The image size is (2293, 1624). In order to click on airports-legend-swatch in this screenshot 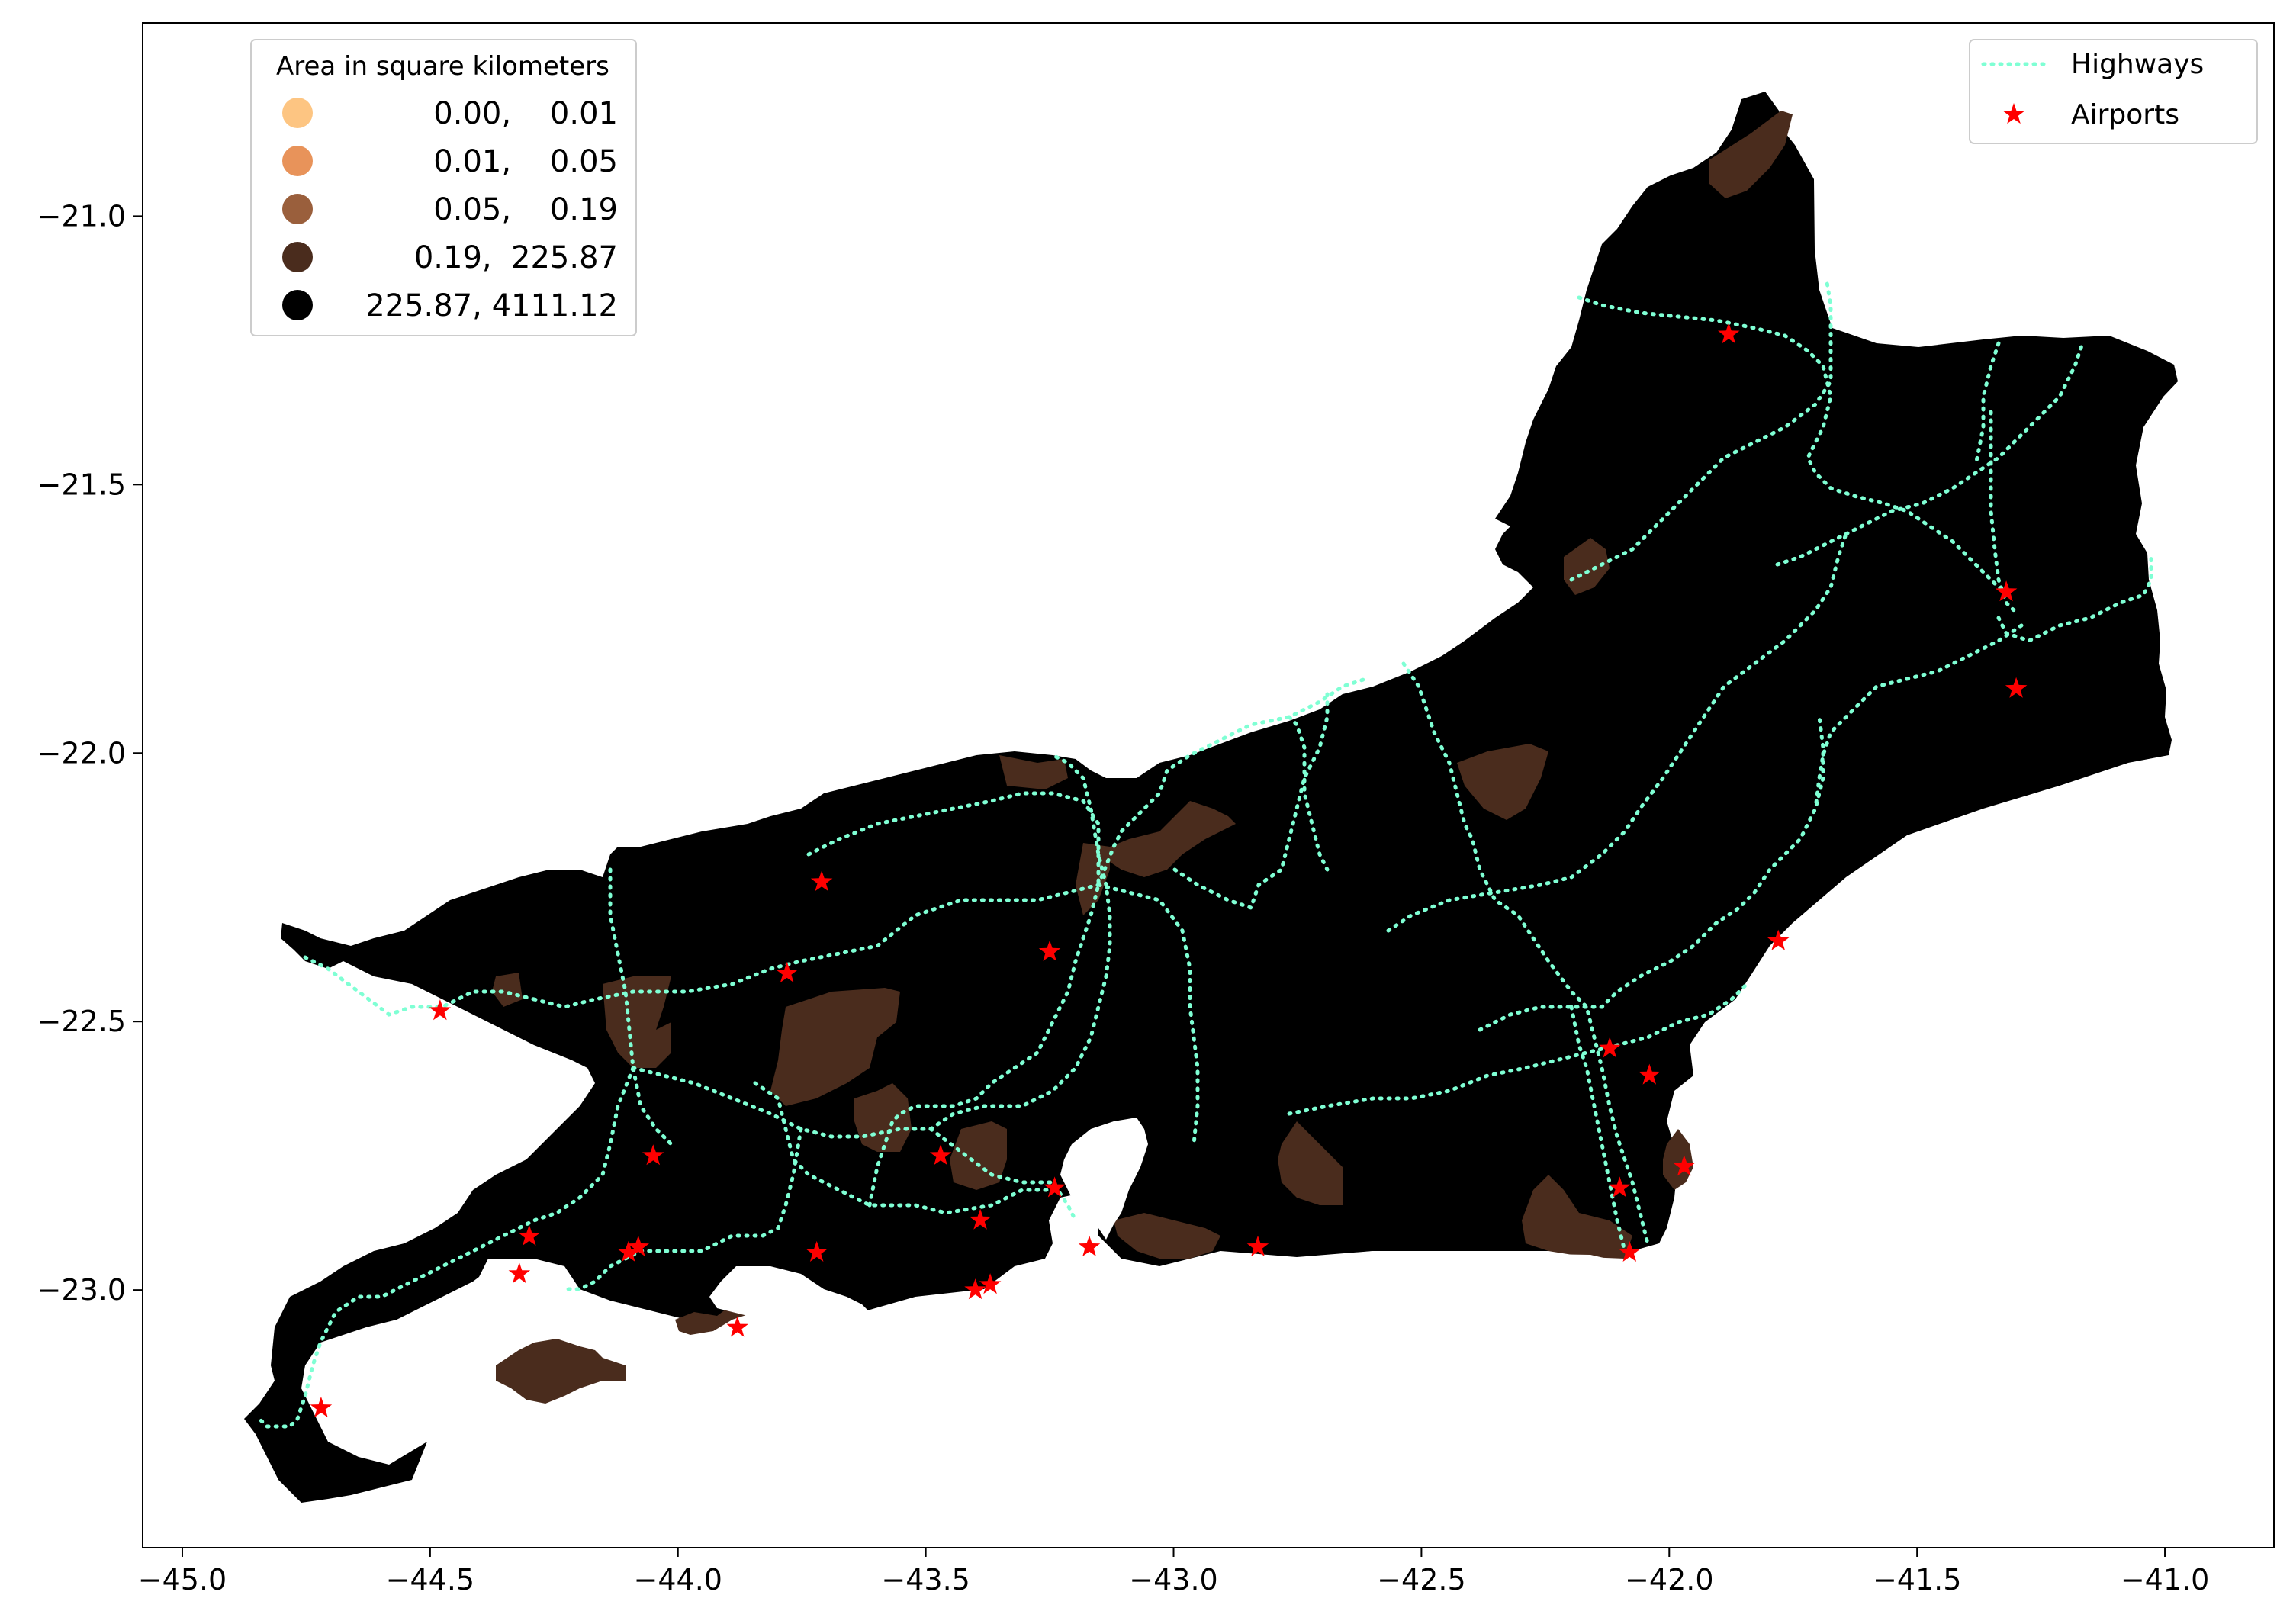, I will do `click(2013, 113)`.